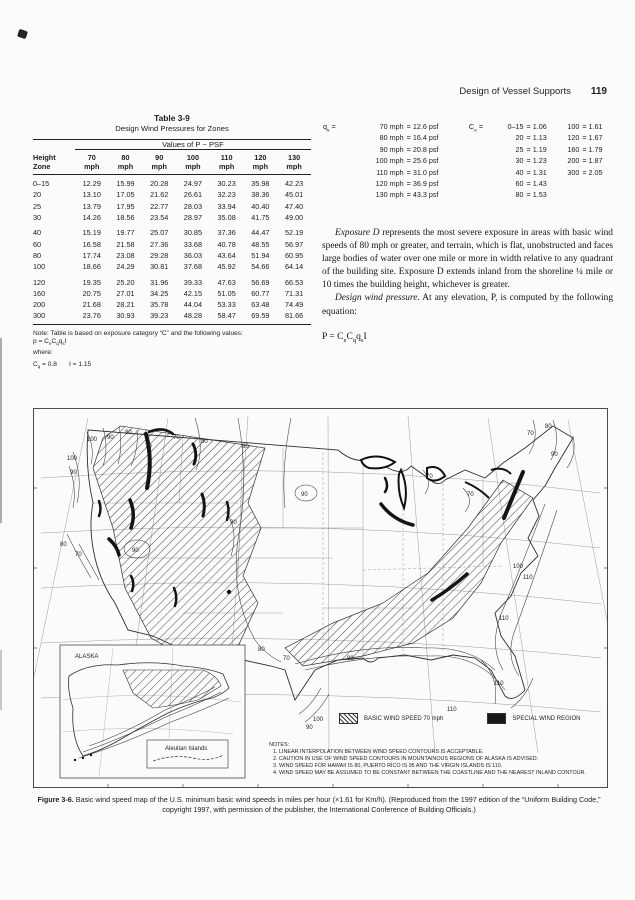  What do you see at coordinates (407, 172) in the screenshot?
I see `qs-entry: 110 mph = 31.0 psf` at bounding box center [407, 172].